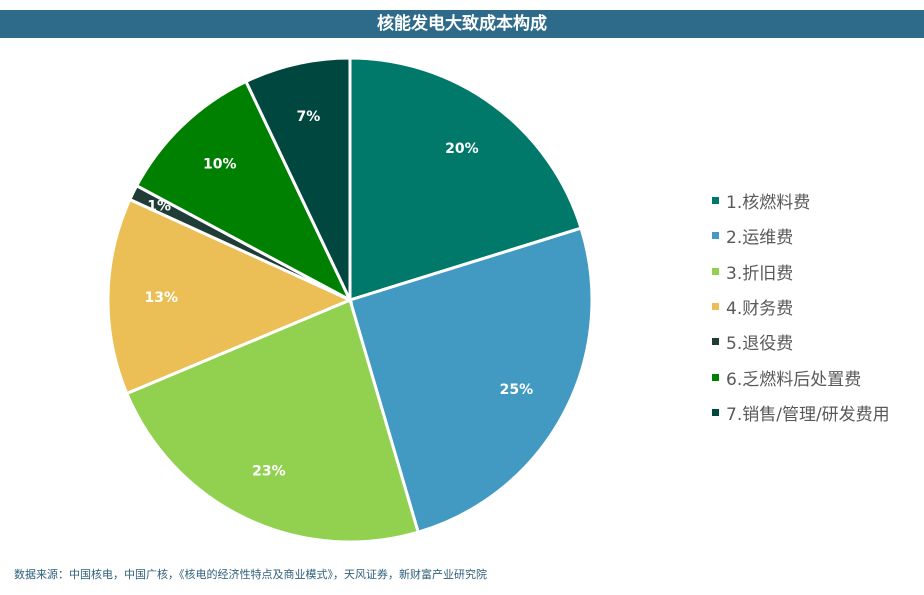 The image size is (924, 595). Describe the element at coordinates (808, 414) in the screenshot. I see `legend-label: 7.销售/管理/研发费用` at that location.